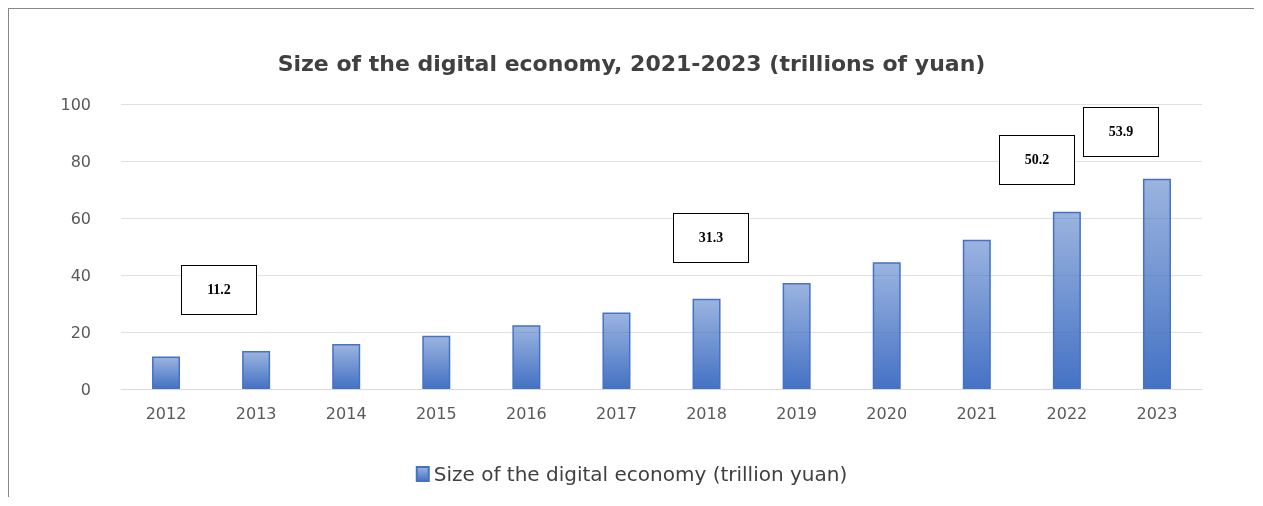 Image resolution: width=1263 pixels, height=506 pixels. I want to click on text-box: 53.9, so click(1121, 132).